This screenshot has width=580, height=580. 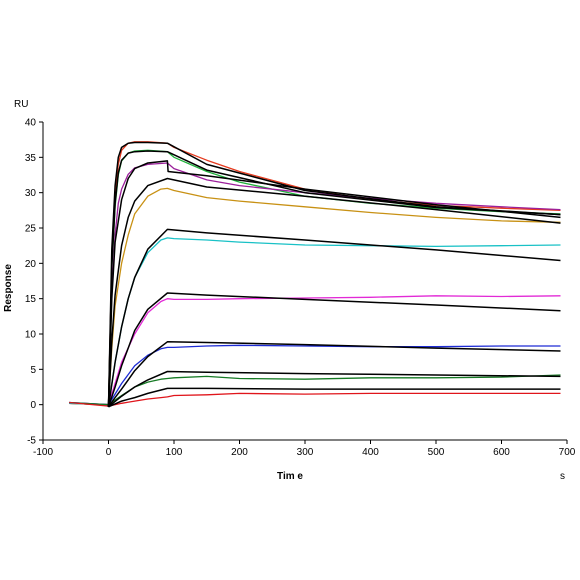 I want to click on x-tick-label: 600, so click(x=501, y=452).